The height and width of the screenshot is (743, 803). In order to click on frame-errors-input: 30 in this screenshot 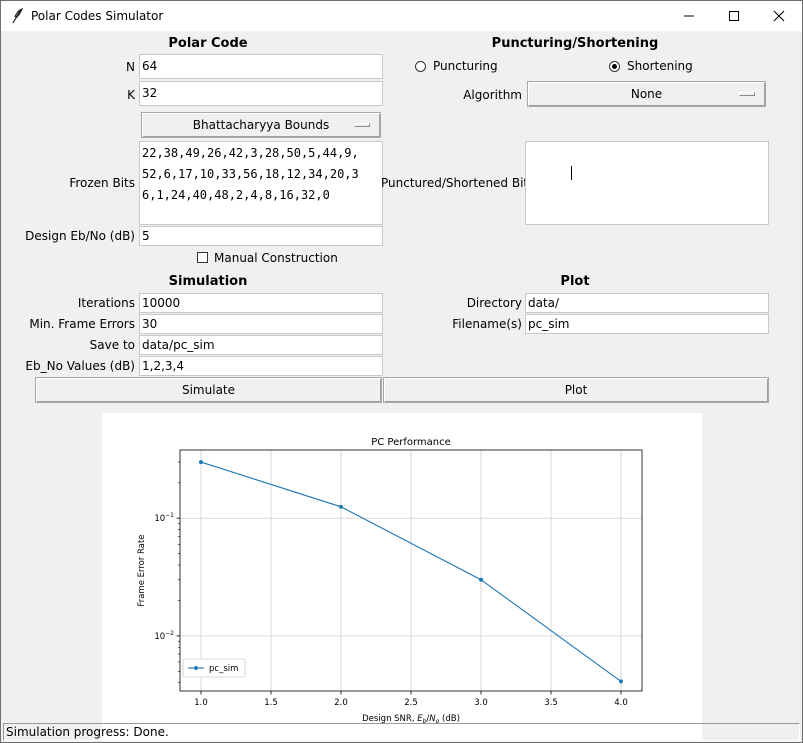, I will do `click(261, 324)`.